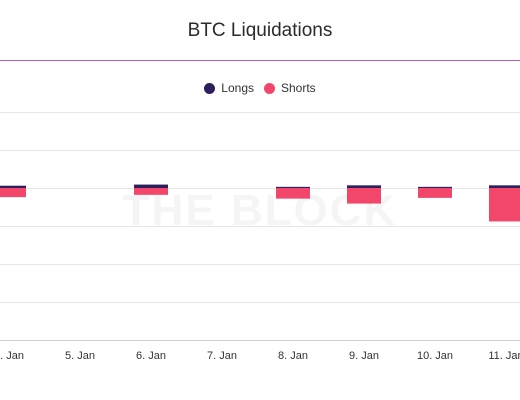 The height and width of the screenshot is (400, 520). I want to click on x-tick-label: 8. Jan, so click(293, 356).